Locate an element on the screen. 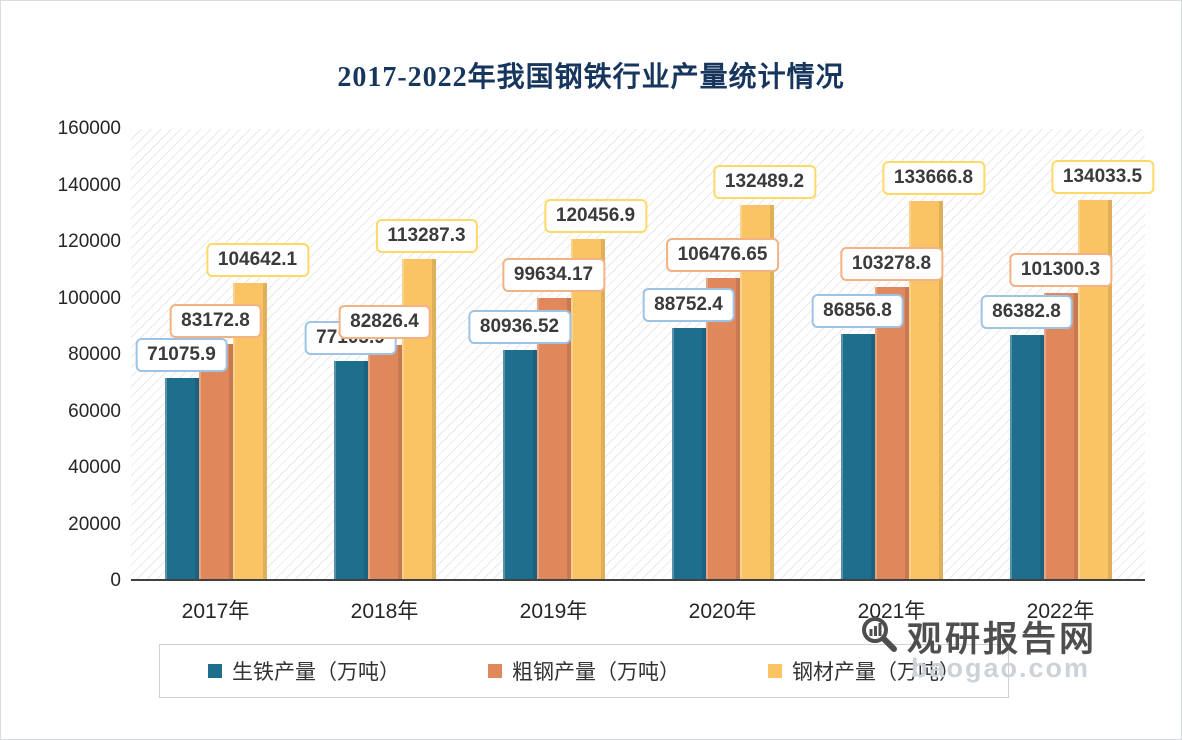  legend-label: 生铁产量（万吨） is located at coordinates (316, 672).